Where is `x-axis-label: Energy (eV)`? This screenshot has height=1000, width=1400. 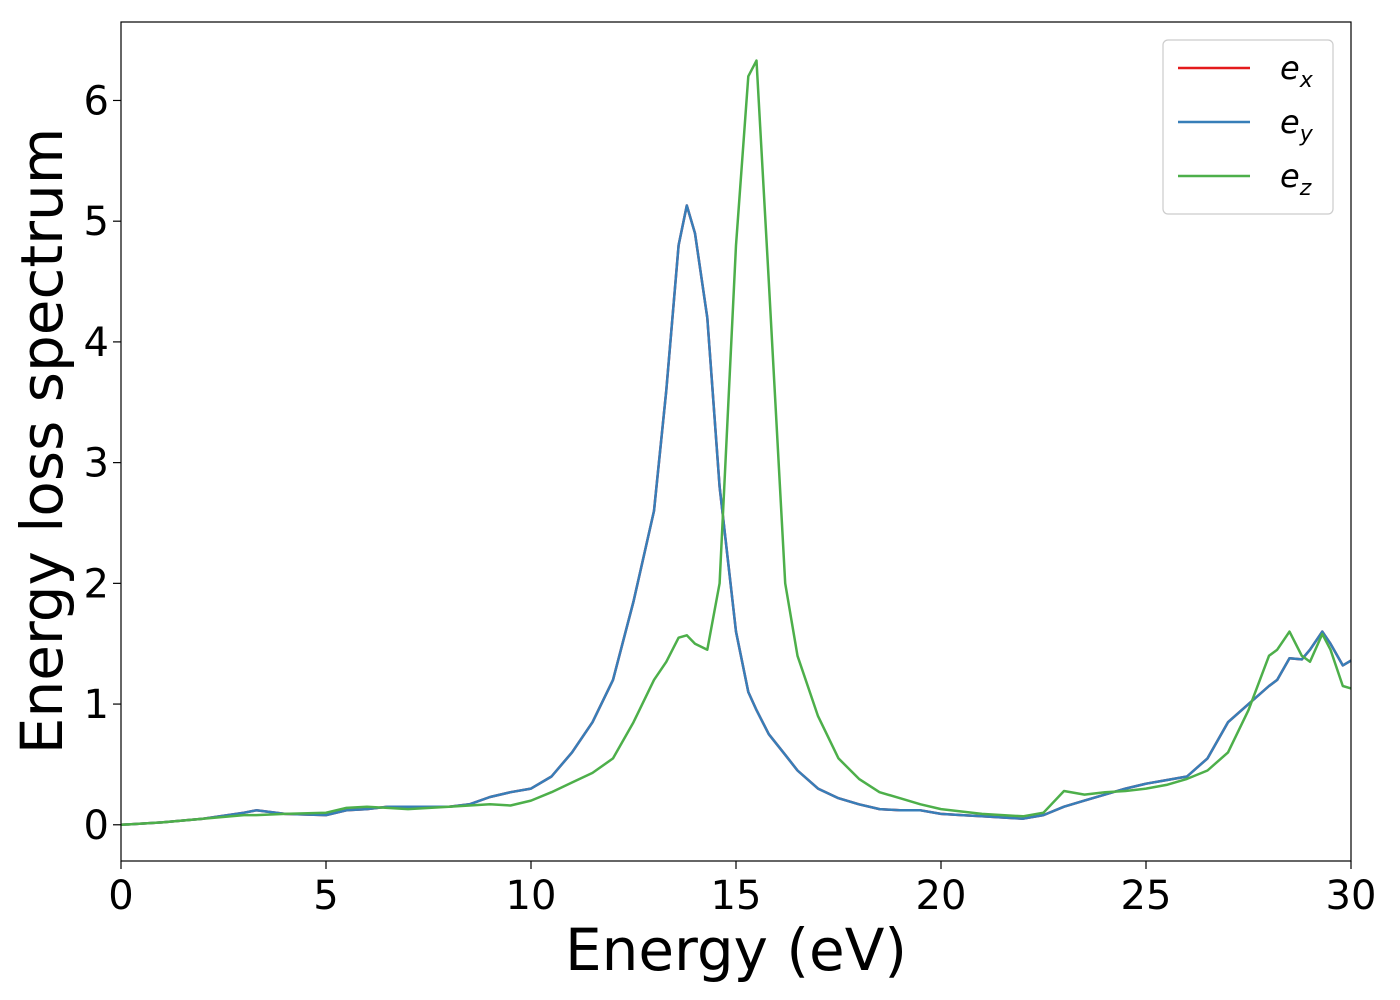
x-axis-label: Energy (eV) is located at coordinates (736, 950).